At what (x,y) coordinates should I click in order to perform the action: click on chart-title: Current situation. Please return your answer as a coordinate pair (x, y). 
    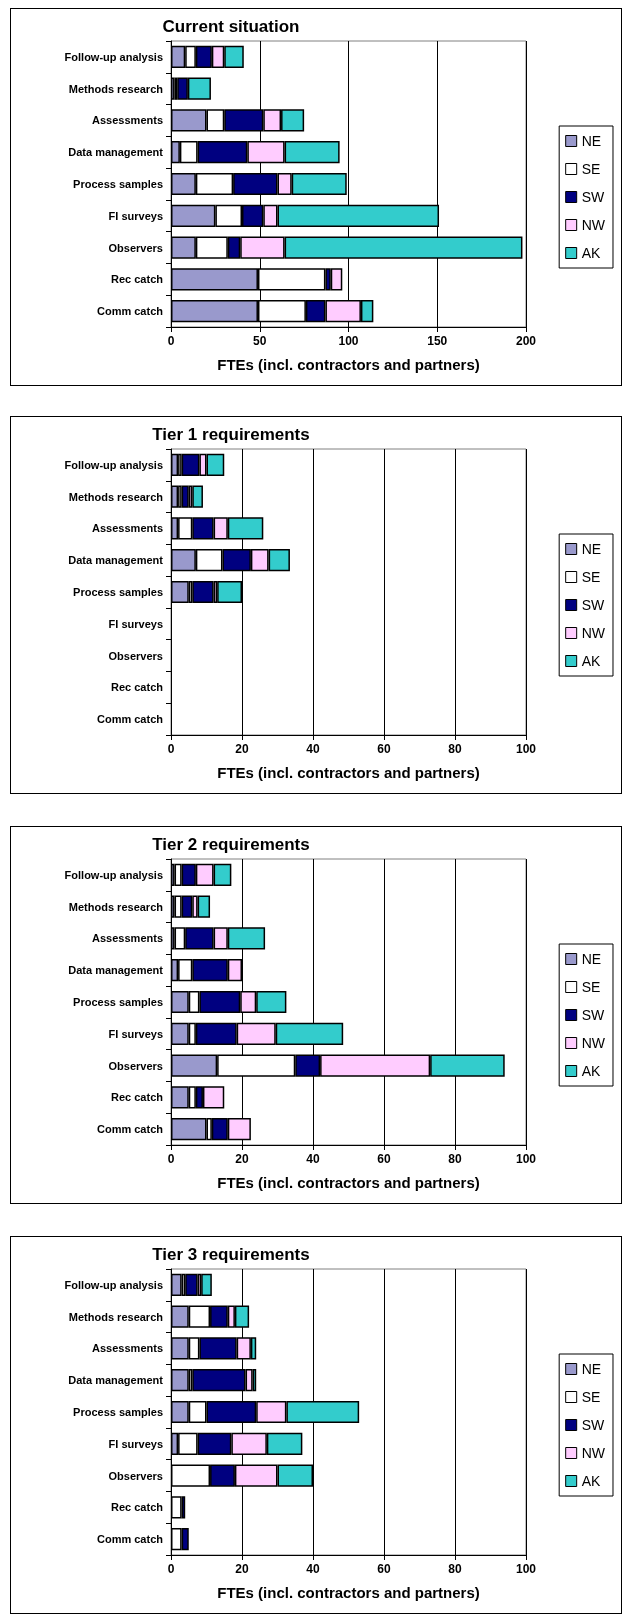
    Looking at the image, I should click on (231, 26).